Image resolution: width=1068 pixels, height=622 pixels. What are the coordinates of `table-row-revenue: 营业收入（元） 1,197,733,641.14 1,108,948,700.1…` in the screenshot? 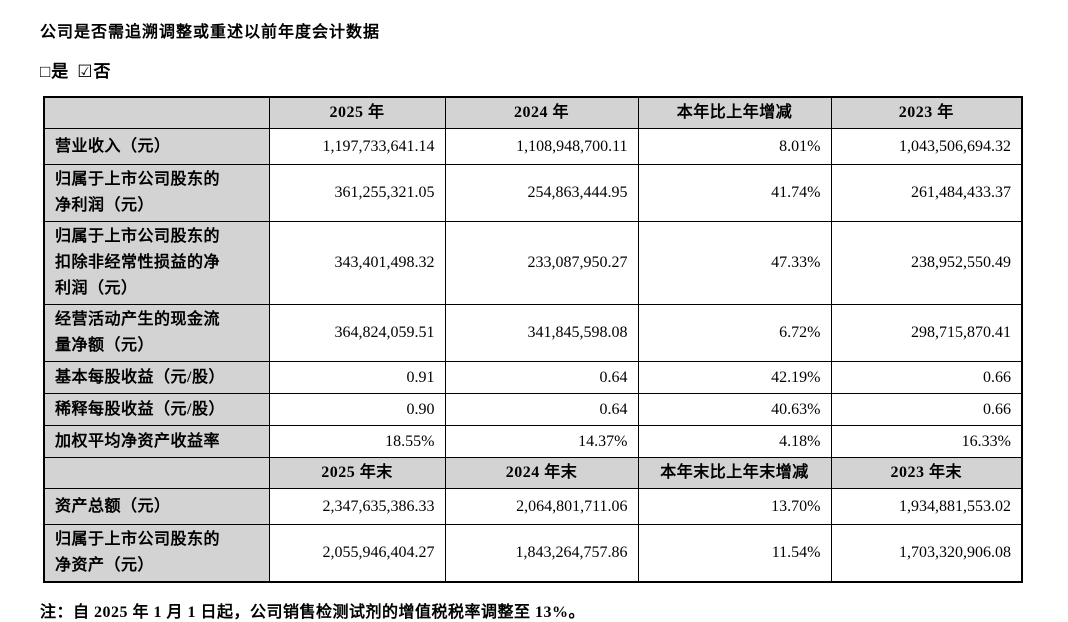 It's located at (533, 146).